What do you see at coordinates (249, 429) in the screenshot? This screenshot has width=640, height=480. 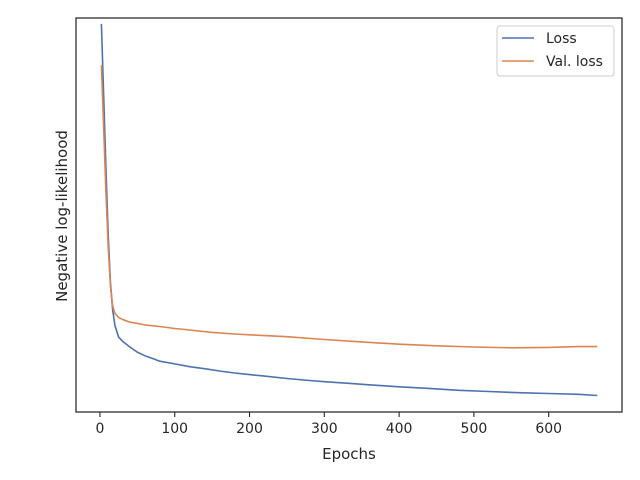 I see `x-tick-label-200: 200` at bounding box center [249, 429].